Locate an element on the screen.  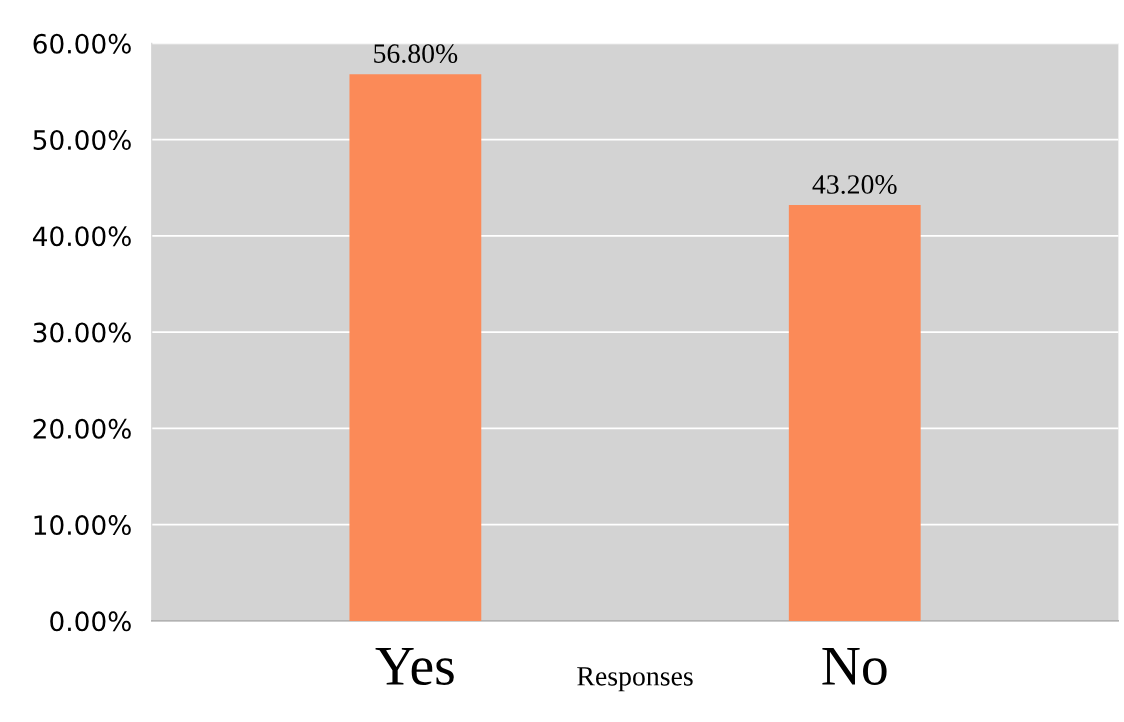
data-label: 56.80% is located at coordinates (416, 54).